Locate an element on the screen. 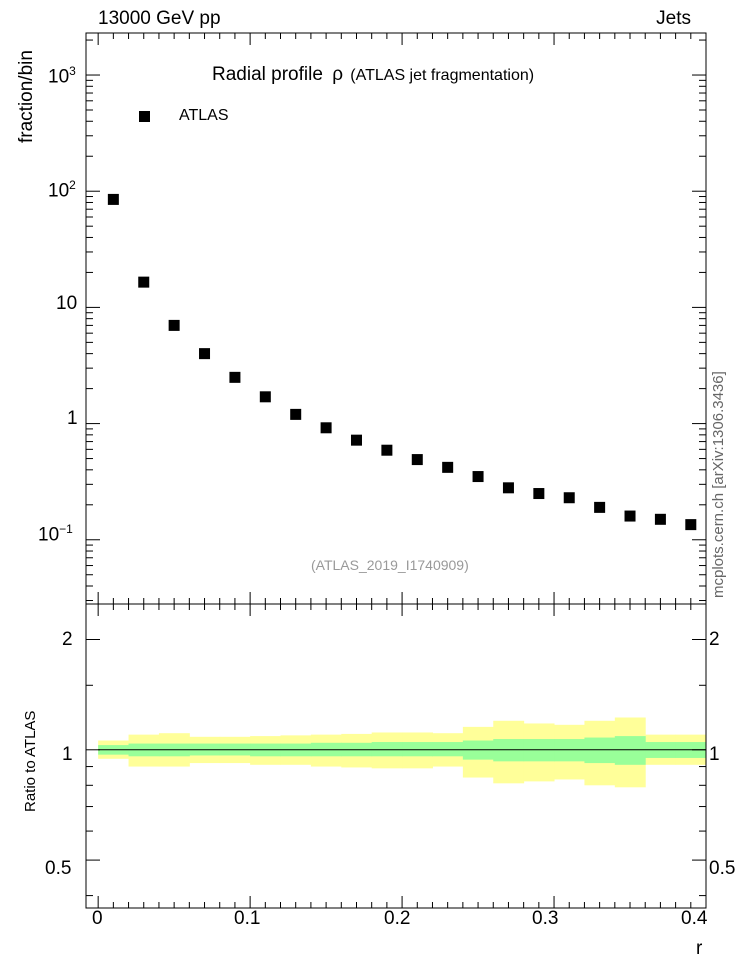  x-axis-title: r is located at coordinates (699, 948).